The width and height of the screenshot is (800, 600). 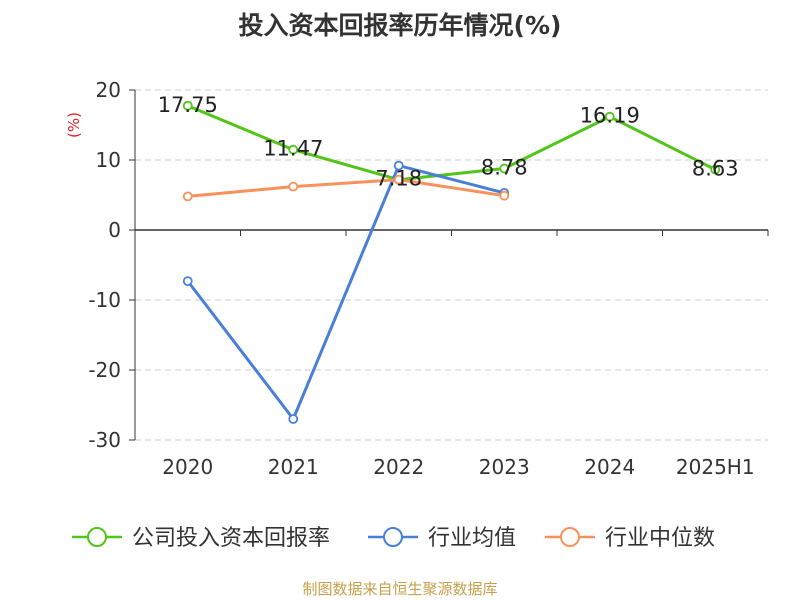 I want to click on y-axis-label: (%), so click(x=74, y=125).